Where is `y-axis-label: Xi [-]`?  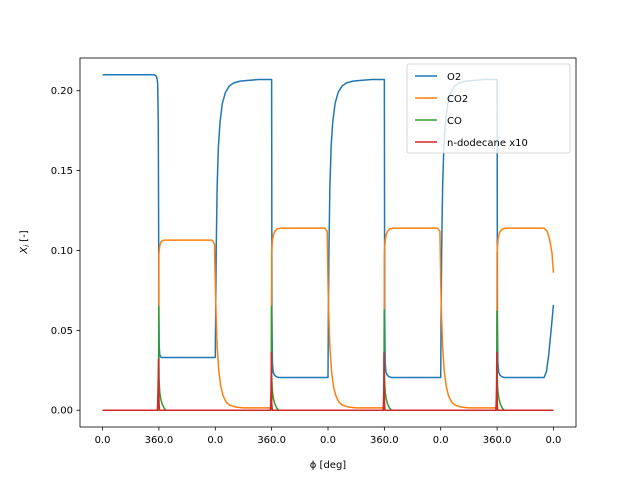
y-axis-label: Xi [-] is located at coordinates (25, 242).